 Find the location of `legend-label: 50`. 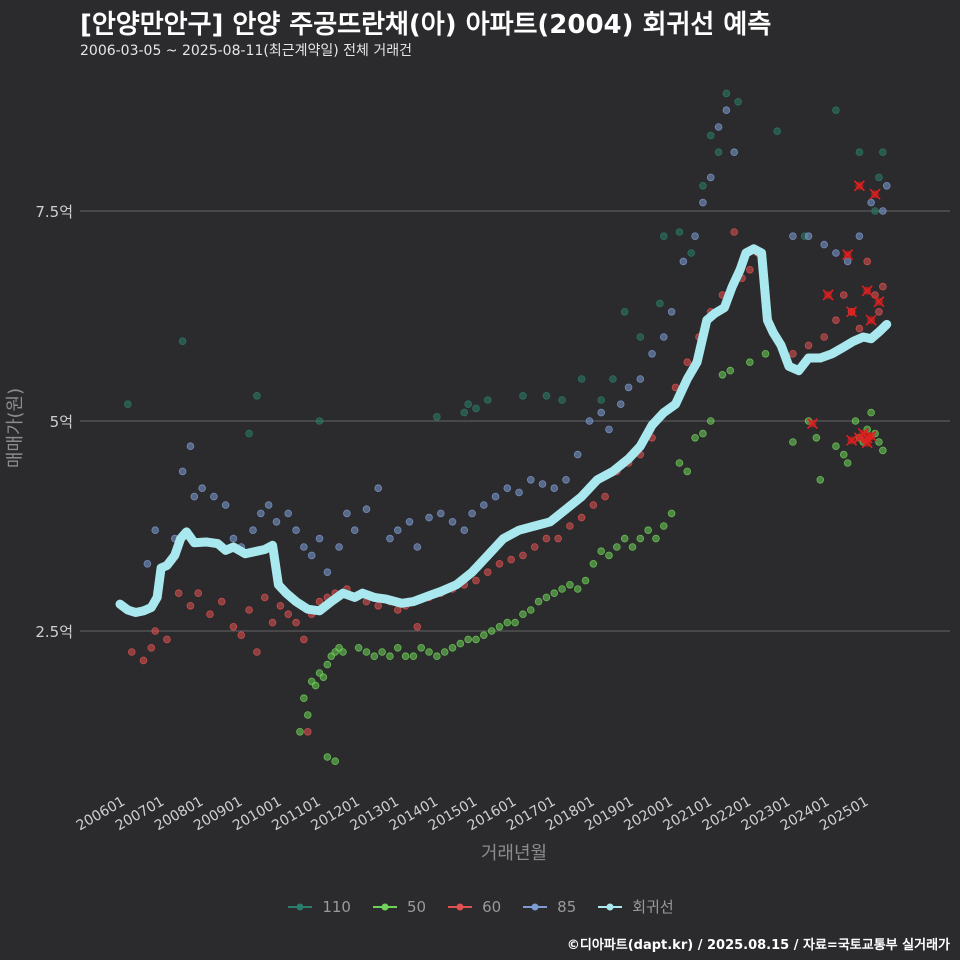

legend-label: 50 is located at coordinates (416, 906).